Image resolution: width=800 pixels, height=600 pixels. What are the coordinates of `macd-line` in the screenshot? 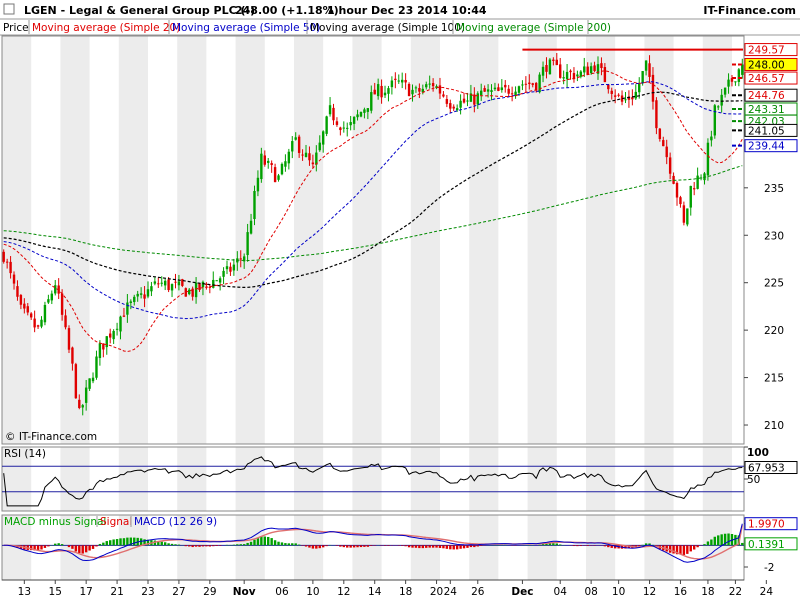 It's located at (373, 543).